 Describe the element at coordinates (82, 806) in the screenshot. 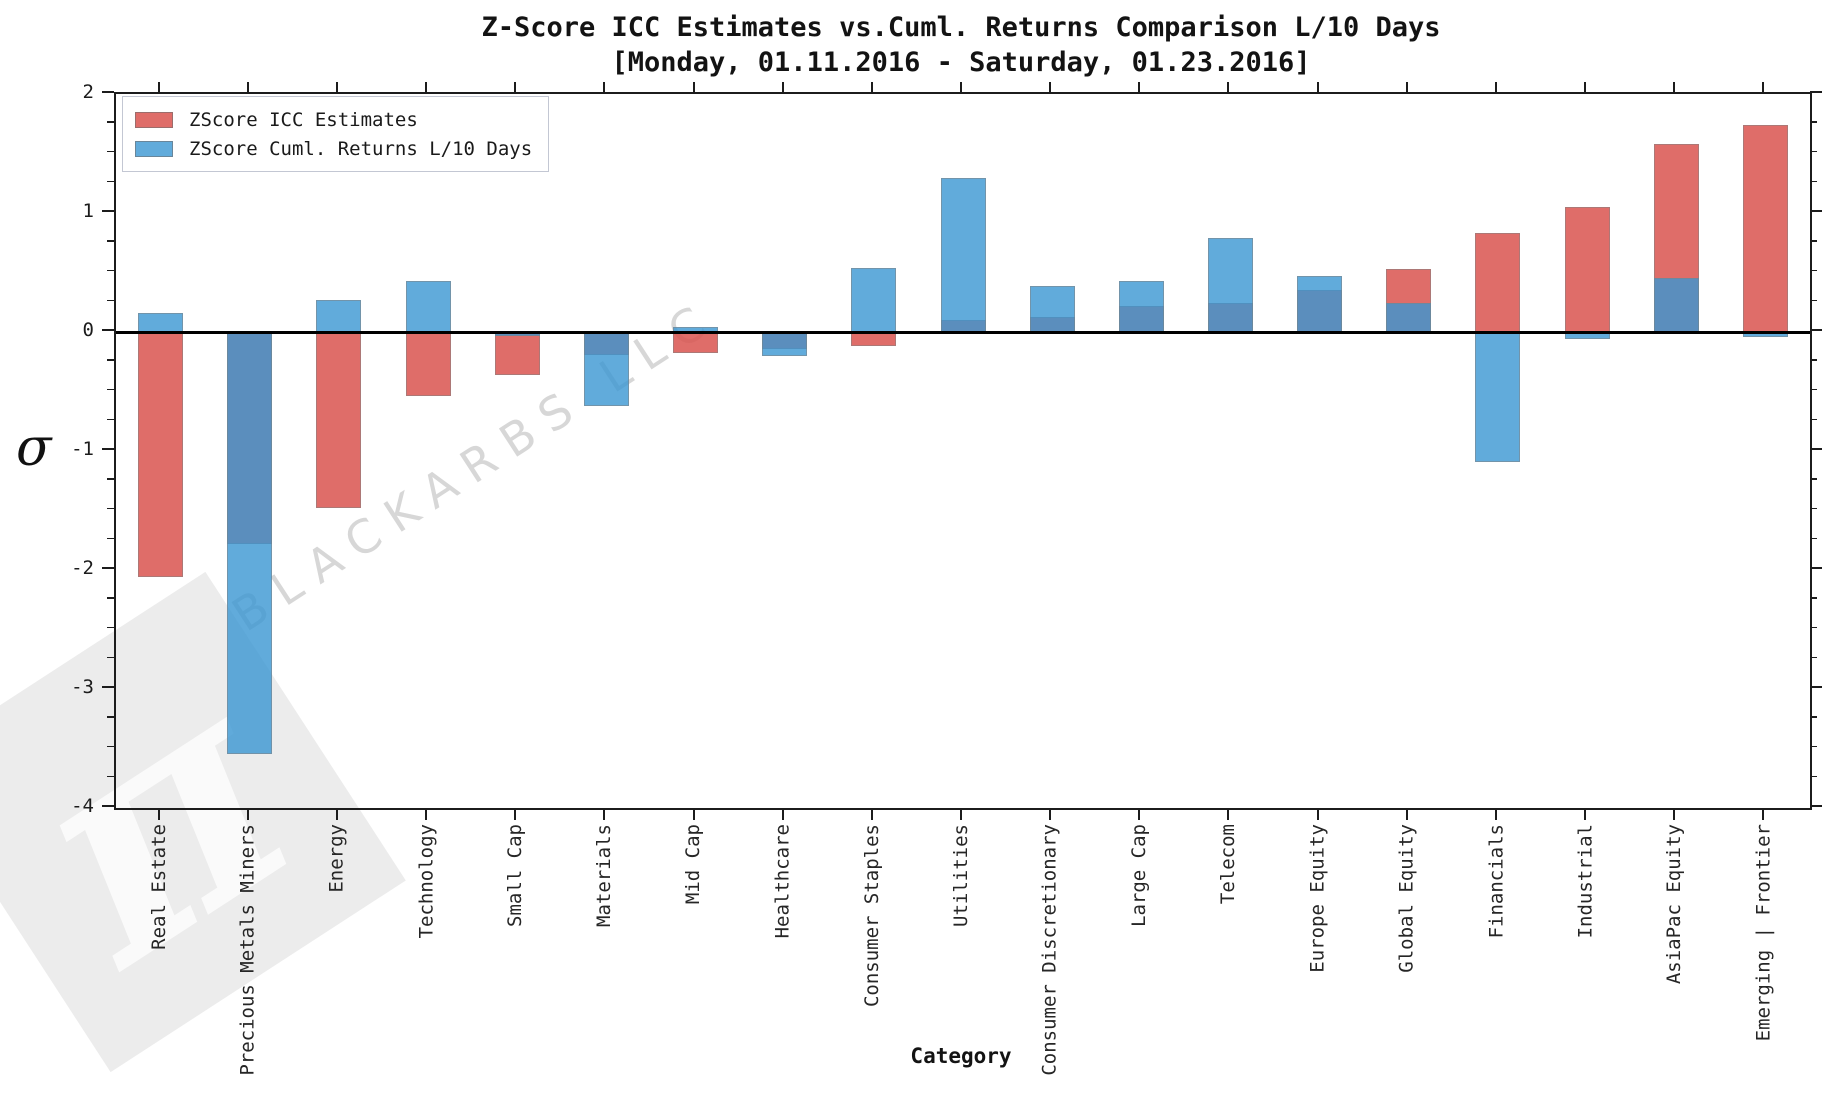

I see `y-tick-label: -4` at that location.